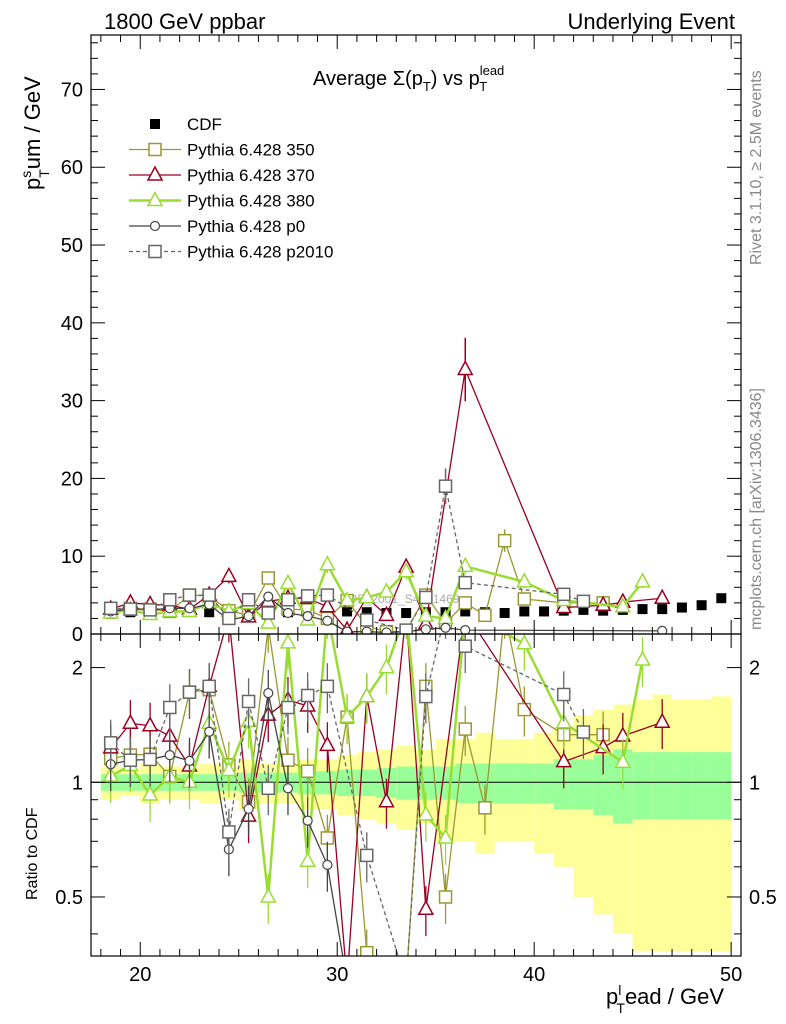 The width and height of the screenshot is (786, 1024). I want to click on chart-title: Average Σ(pT) vs plead T, so click(408, 78).